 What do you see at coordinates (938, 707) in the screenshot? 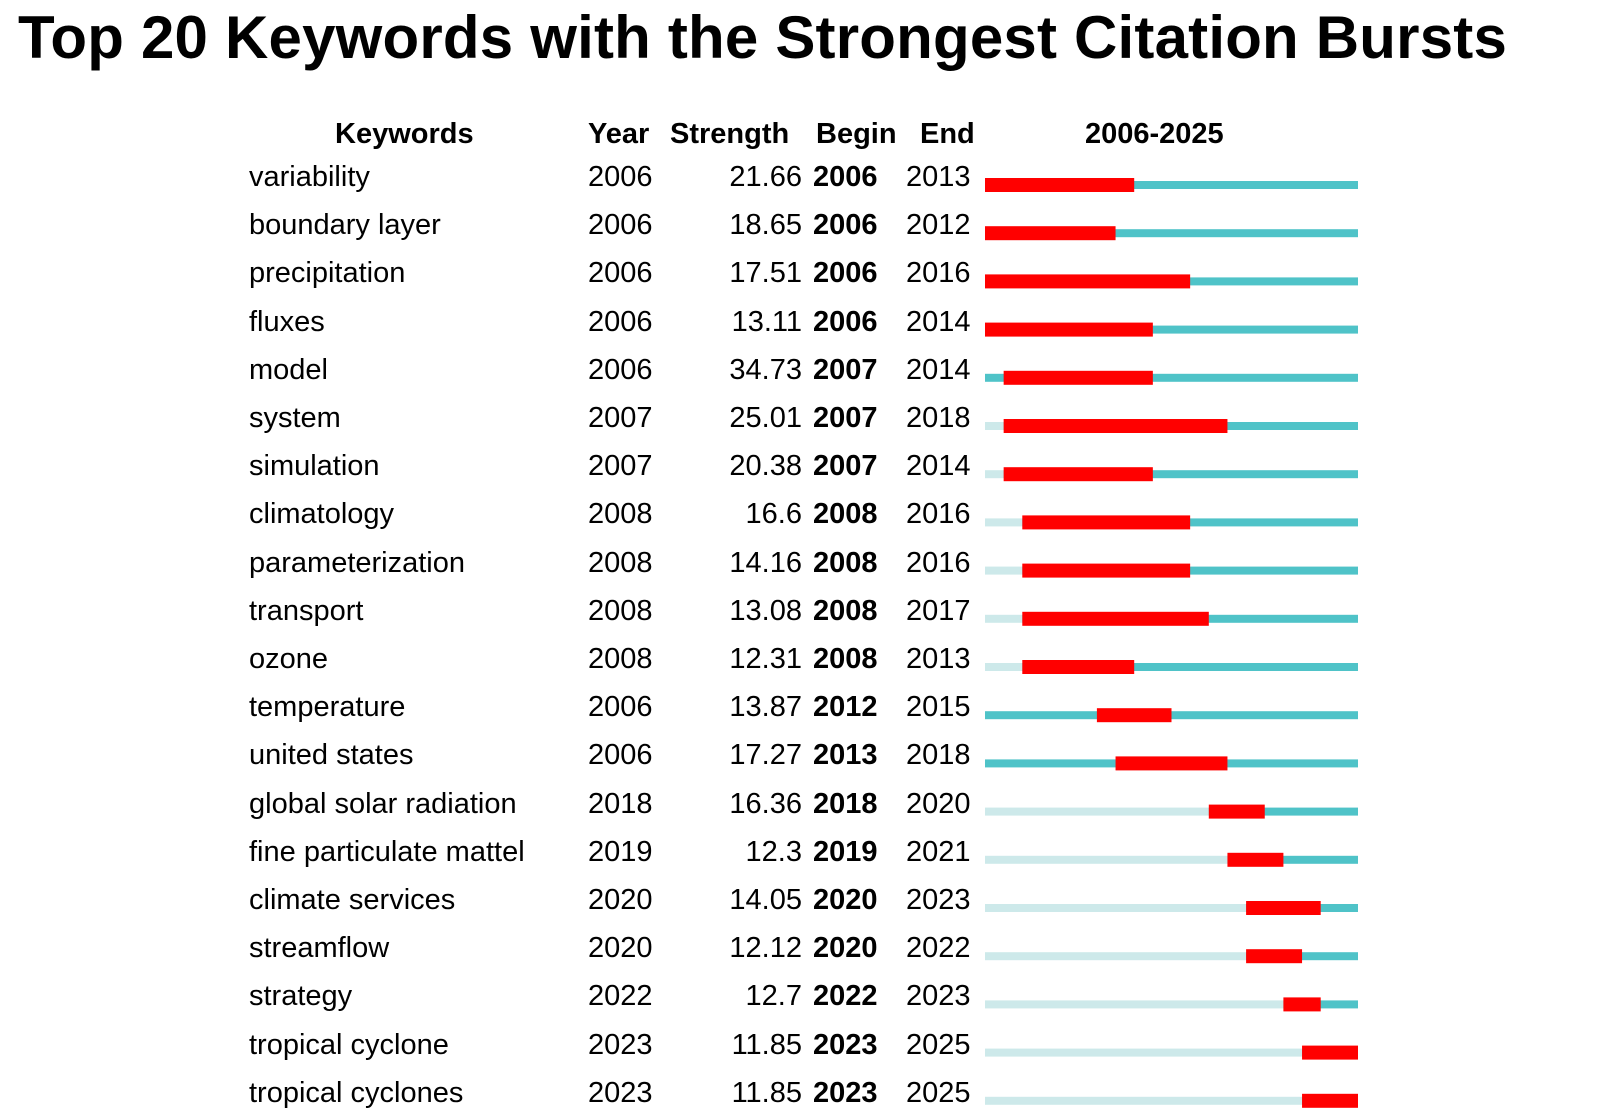
I see `row-end: 2015` at bounding box center [938, 707].